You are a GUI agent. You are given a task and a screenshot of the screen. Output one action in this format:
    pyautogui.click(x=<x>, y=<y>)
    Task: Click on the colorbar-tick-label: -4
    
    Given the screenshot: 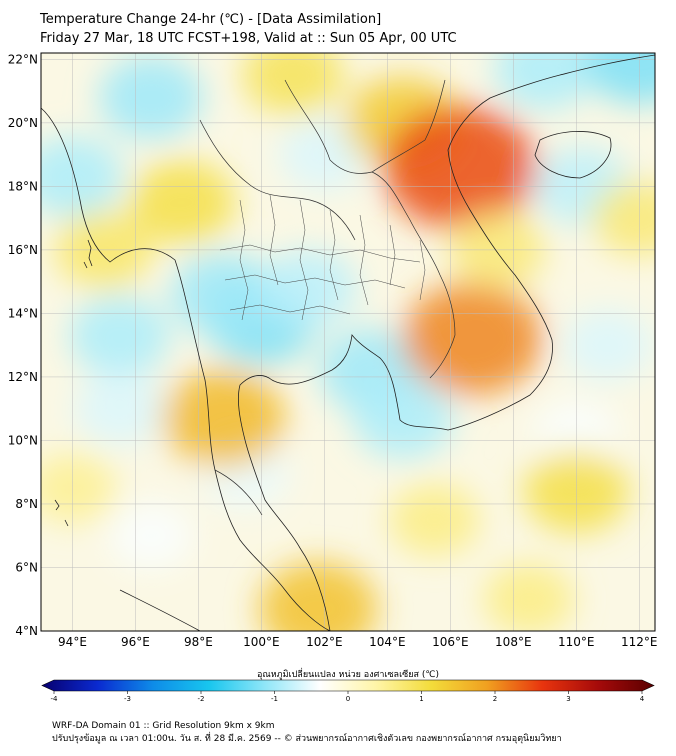 What is the action you would take?
    pyautogui.click(x=55, y=699)
    